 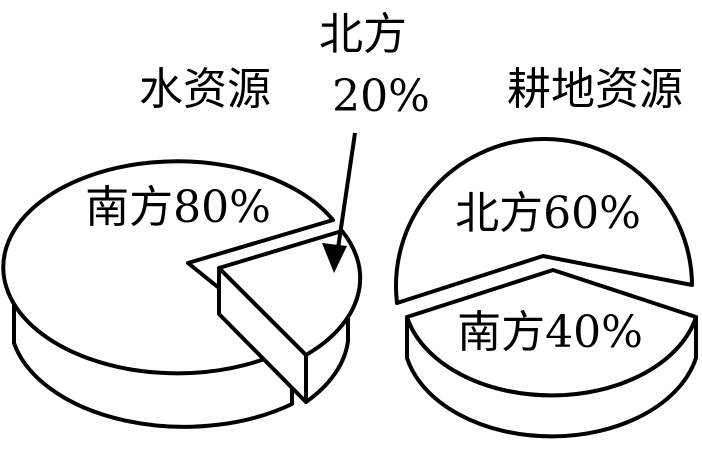 I want to click on cropland-slice-south, so click(x=551, y=333).